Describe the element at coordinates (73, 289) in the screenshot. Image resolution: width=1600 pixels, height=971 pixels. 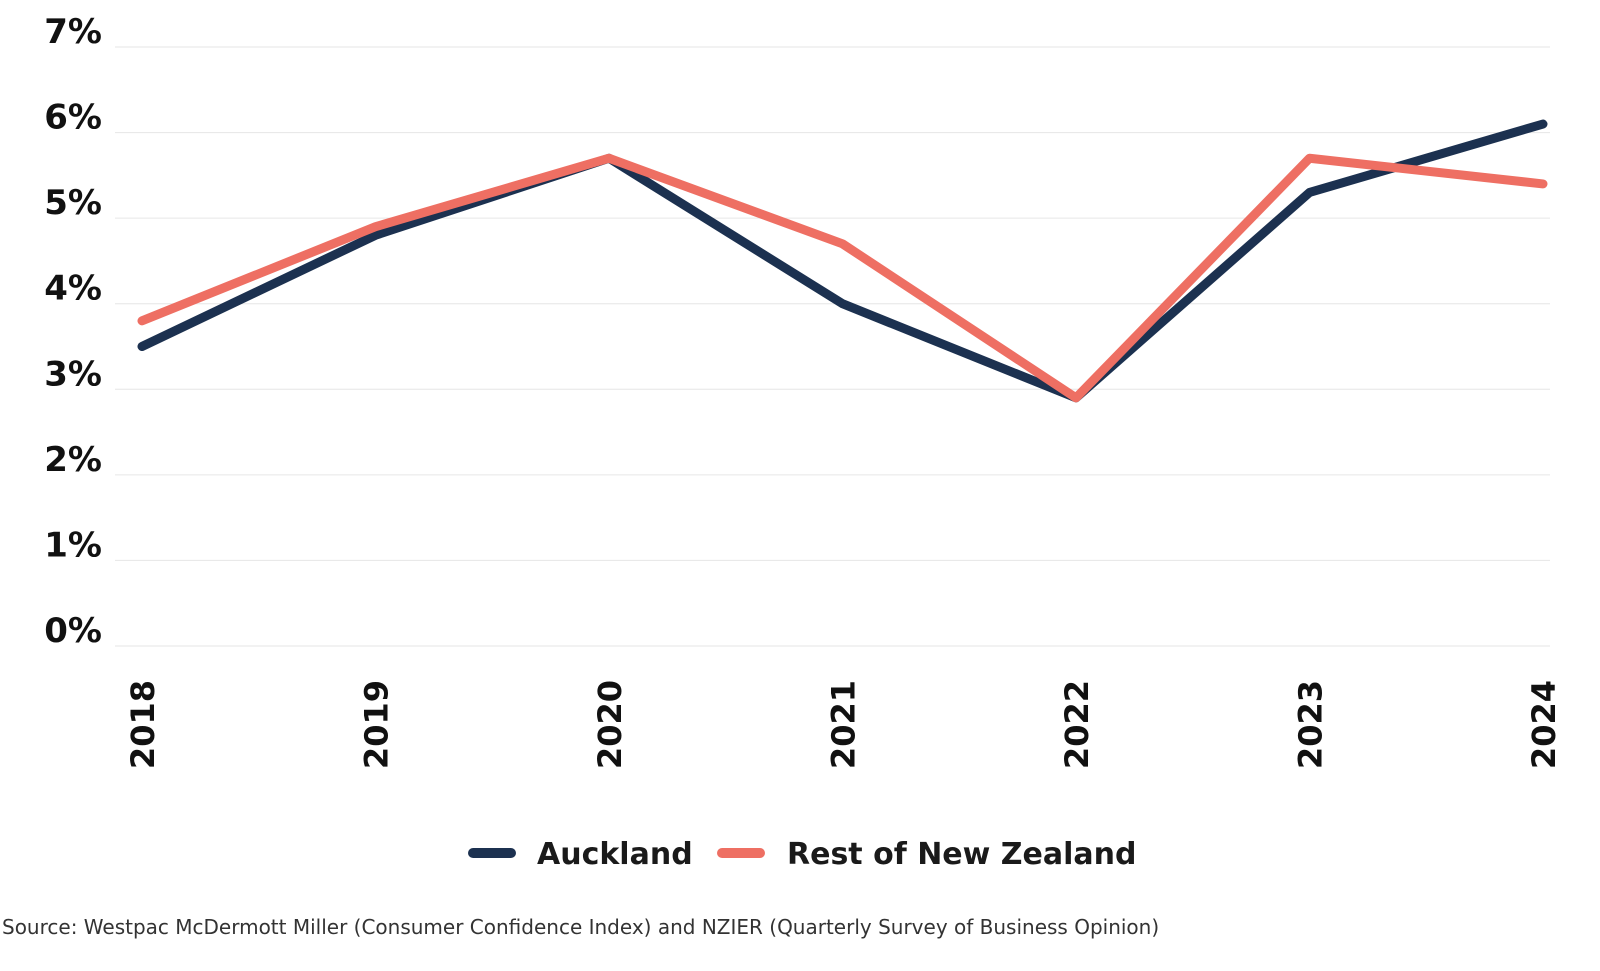
I see `y-tick-label: 4%` at that location.